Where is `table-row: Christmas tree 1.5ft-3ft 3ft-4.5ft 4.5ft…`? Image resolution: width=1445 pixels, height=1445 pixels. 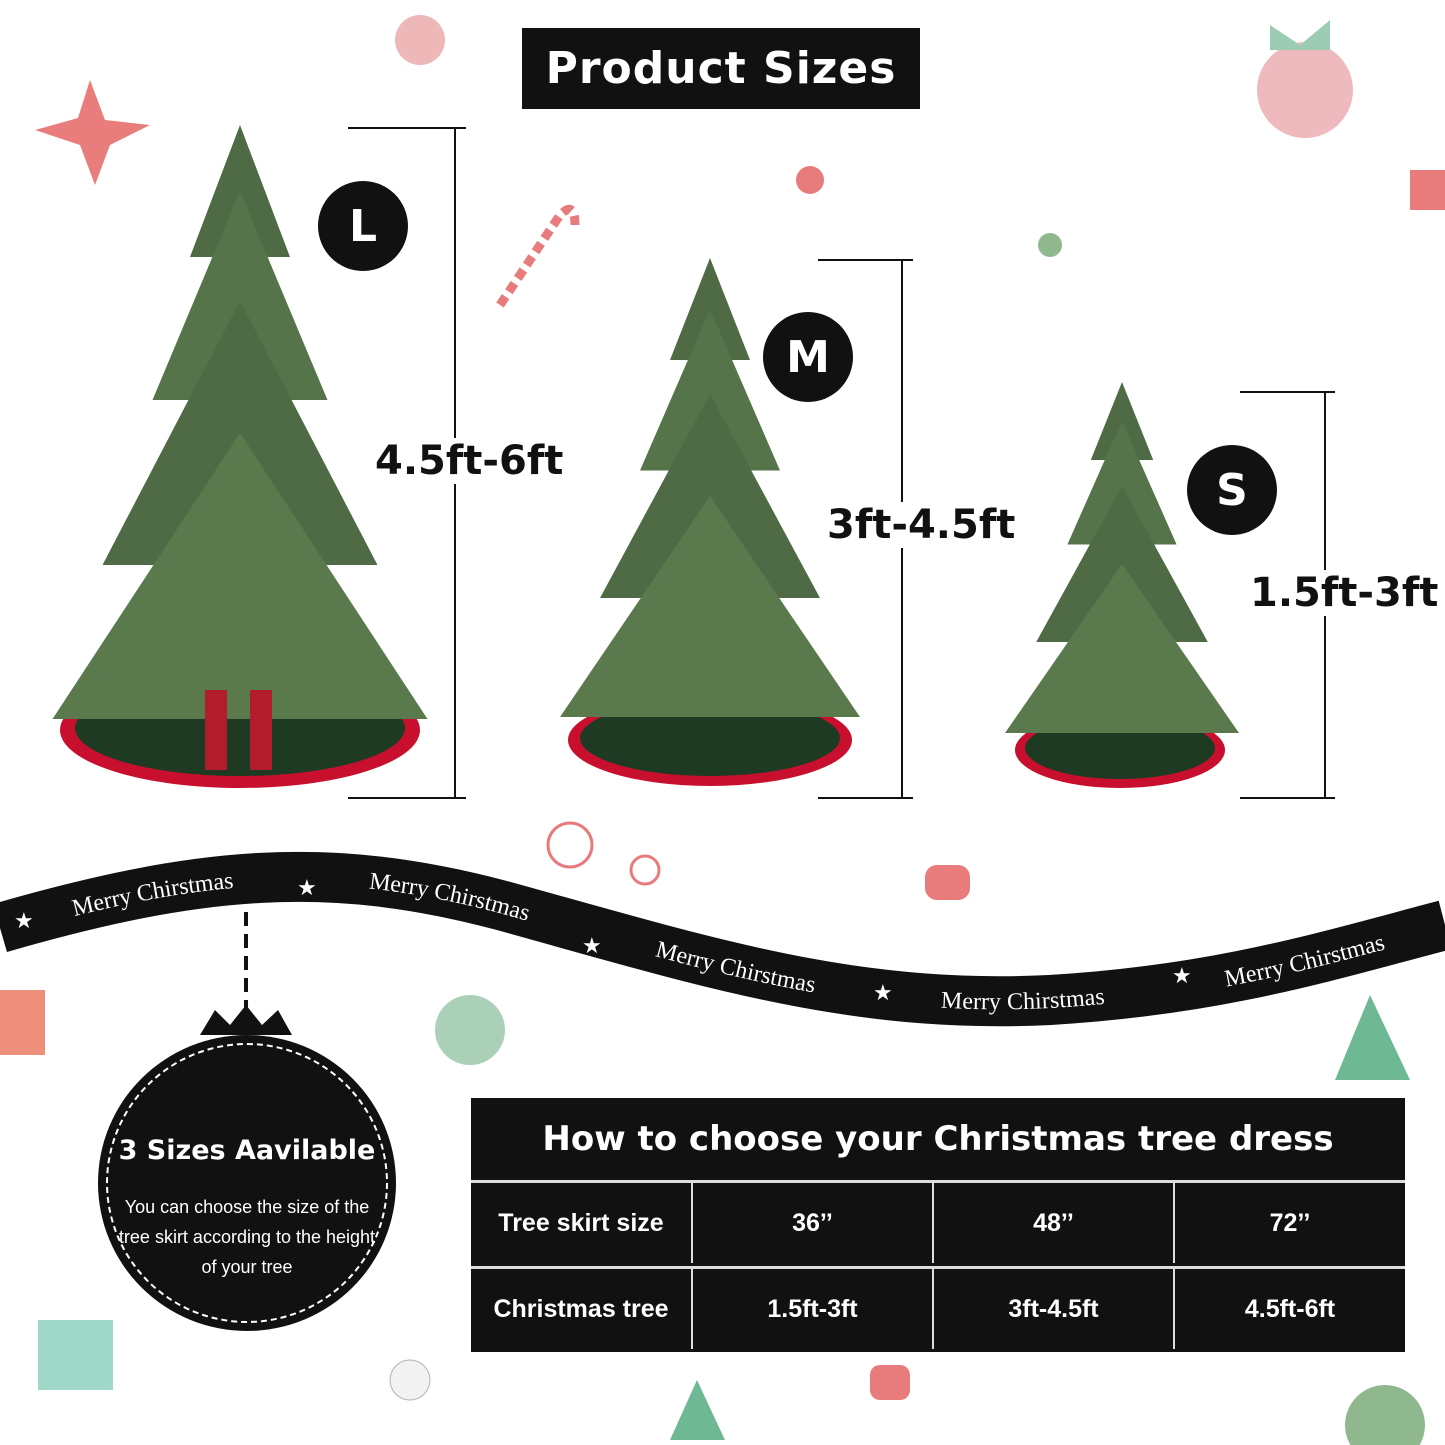 table-row: Christmas tree 1.5ft-3ft 3ft-4.5ft 4.5ft… is located at coordinates (938, 1307).